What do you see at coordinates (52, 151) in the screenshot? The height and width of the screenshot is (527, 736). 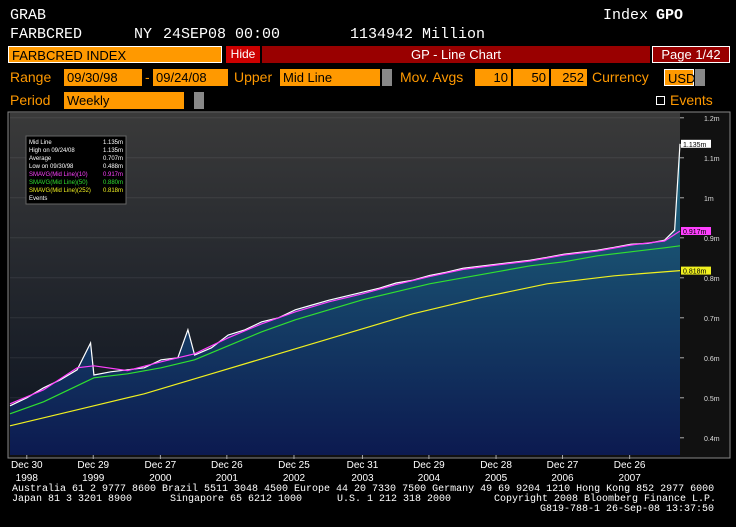 I see `legend-label: High on 09/24/08` at bounding box center [52, 151].